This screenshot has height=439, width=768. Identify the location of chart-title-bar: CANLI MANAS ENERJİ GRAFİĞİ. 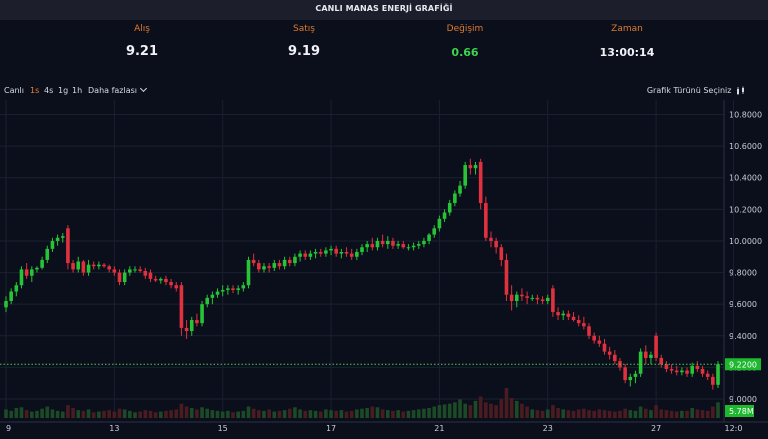
(384, 10).